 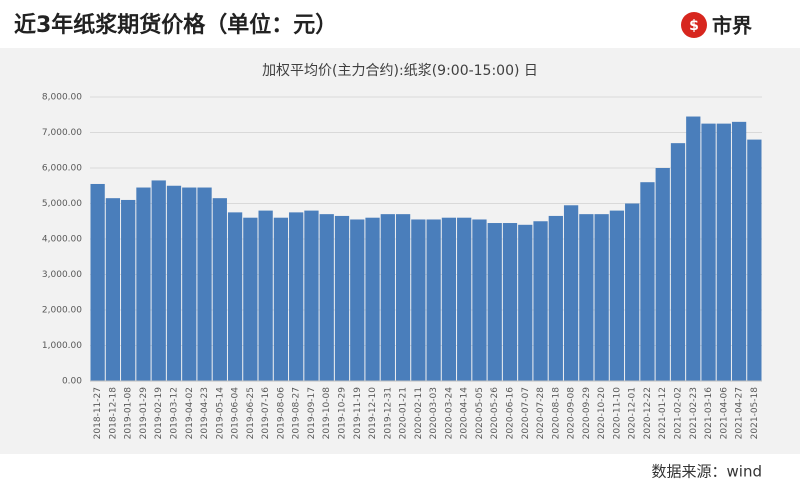 What do you see at coordinates (740, 413) in the screenshot?
I see `x-tick-label: 2021-04-27` at bounding box center [740, 413].